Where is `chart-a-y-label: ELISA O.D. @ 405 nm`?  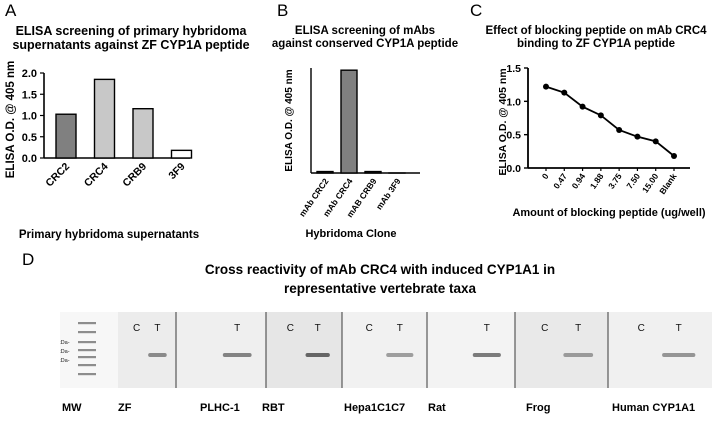 chart-a-y-label: ELISA O.D. @ 405 nm is located at coordinates (11, 120).